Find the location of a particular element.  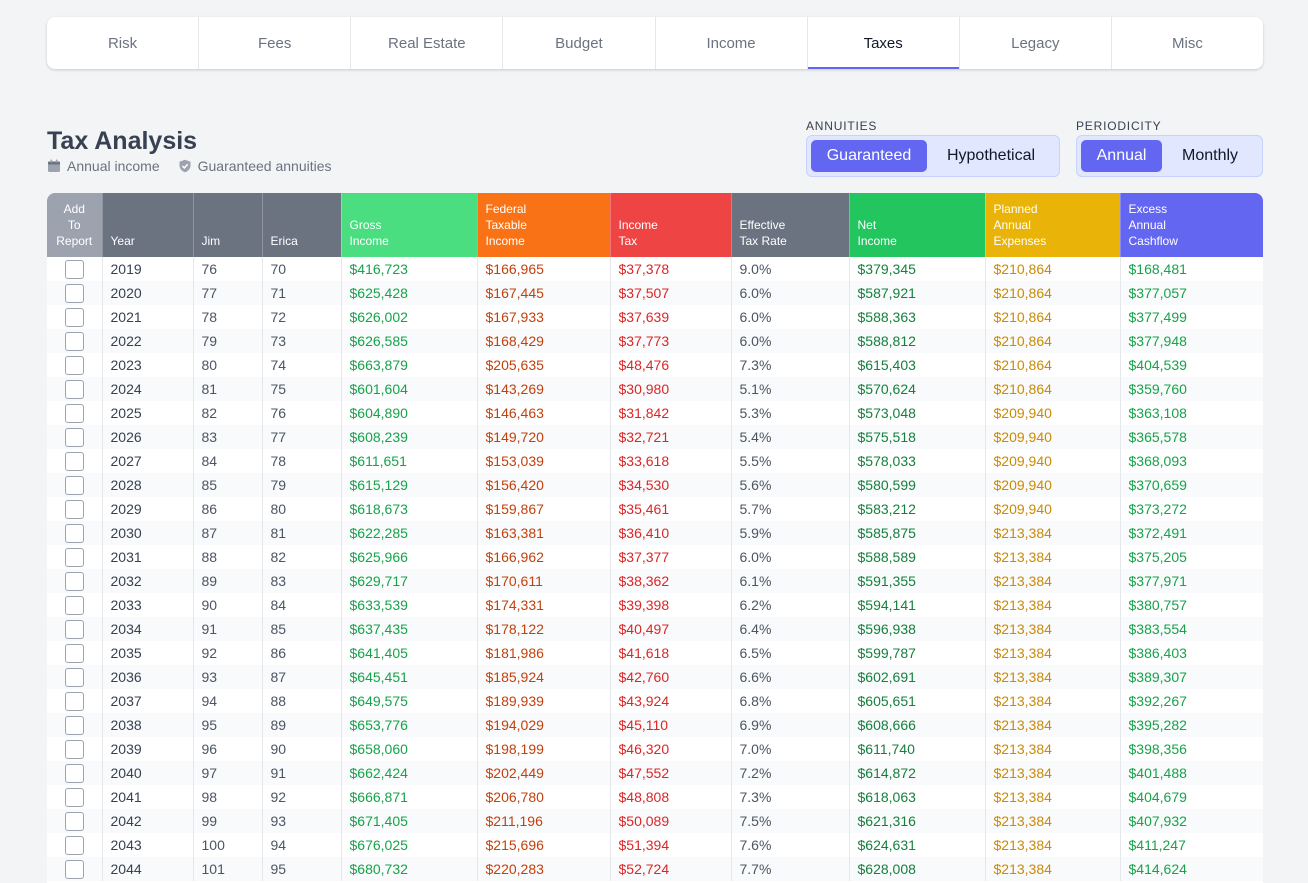

net-income-cell: $588,812 is located at coordinates (917, 341).